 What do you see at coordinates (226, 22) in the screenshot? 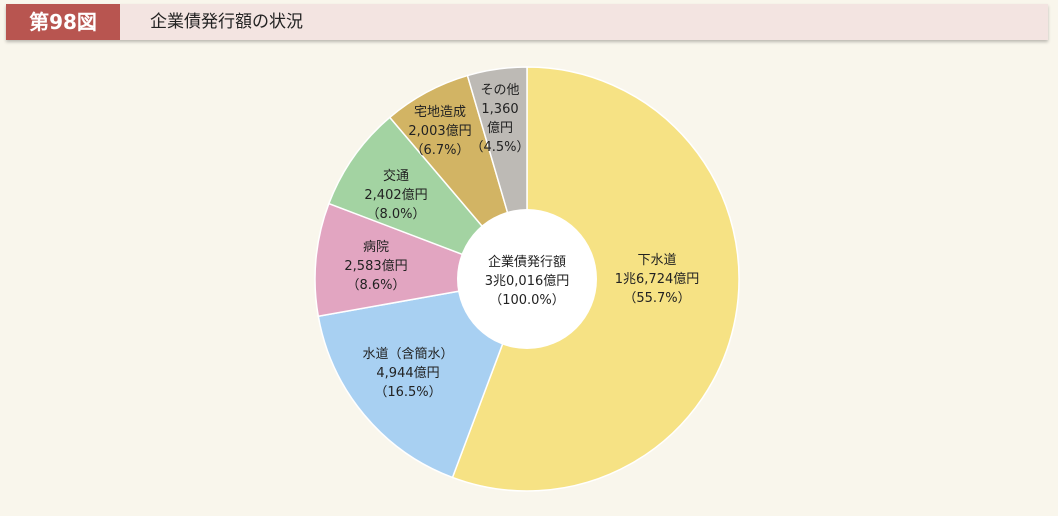
I see `figure-title: 企業債発行額の状況` at bounding box center [226, 22].